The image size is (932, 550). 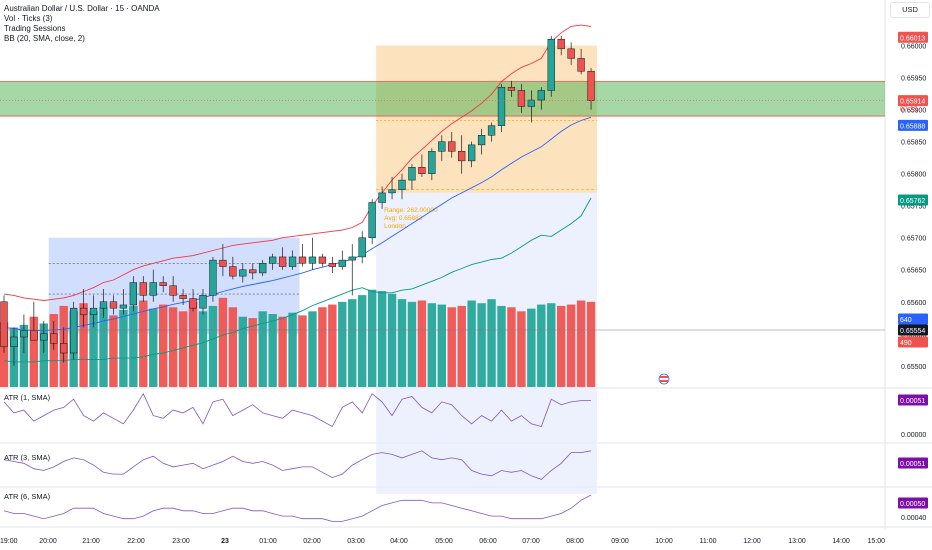 What do you see at coordinates (913, 175) in the screenshot?
I see `price-tick-label: 0.65800` at bounding box center [913, 175].